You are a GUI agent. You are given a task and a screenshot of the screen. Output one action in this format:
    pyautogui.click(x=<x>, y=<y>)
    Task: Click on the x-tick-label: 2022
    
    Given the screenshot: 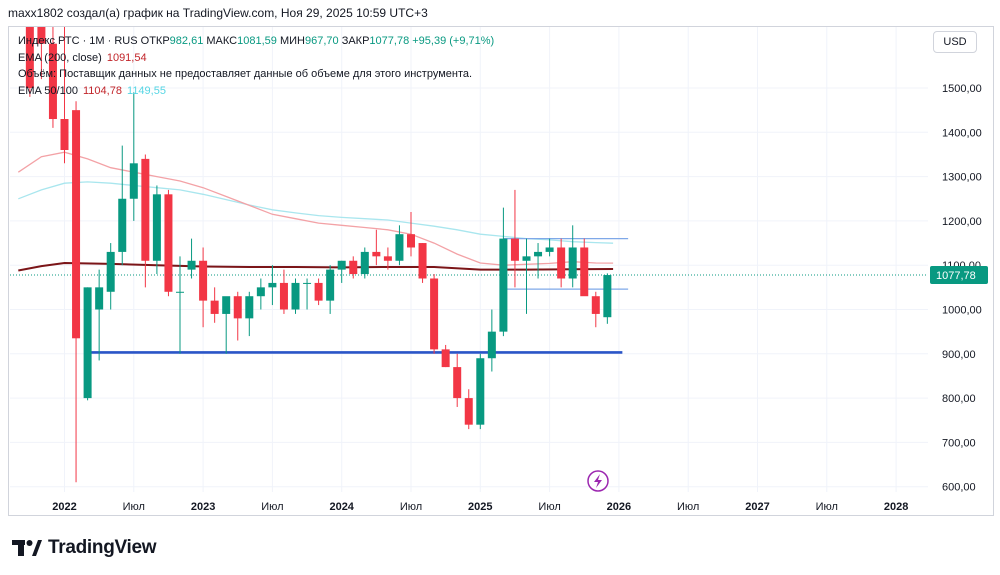 What is the action you would take?
    pyautogui.click(x=64, y=507)
    